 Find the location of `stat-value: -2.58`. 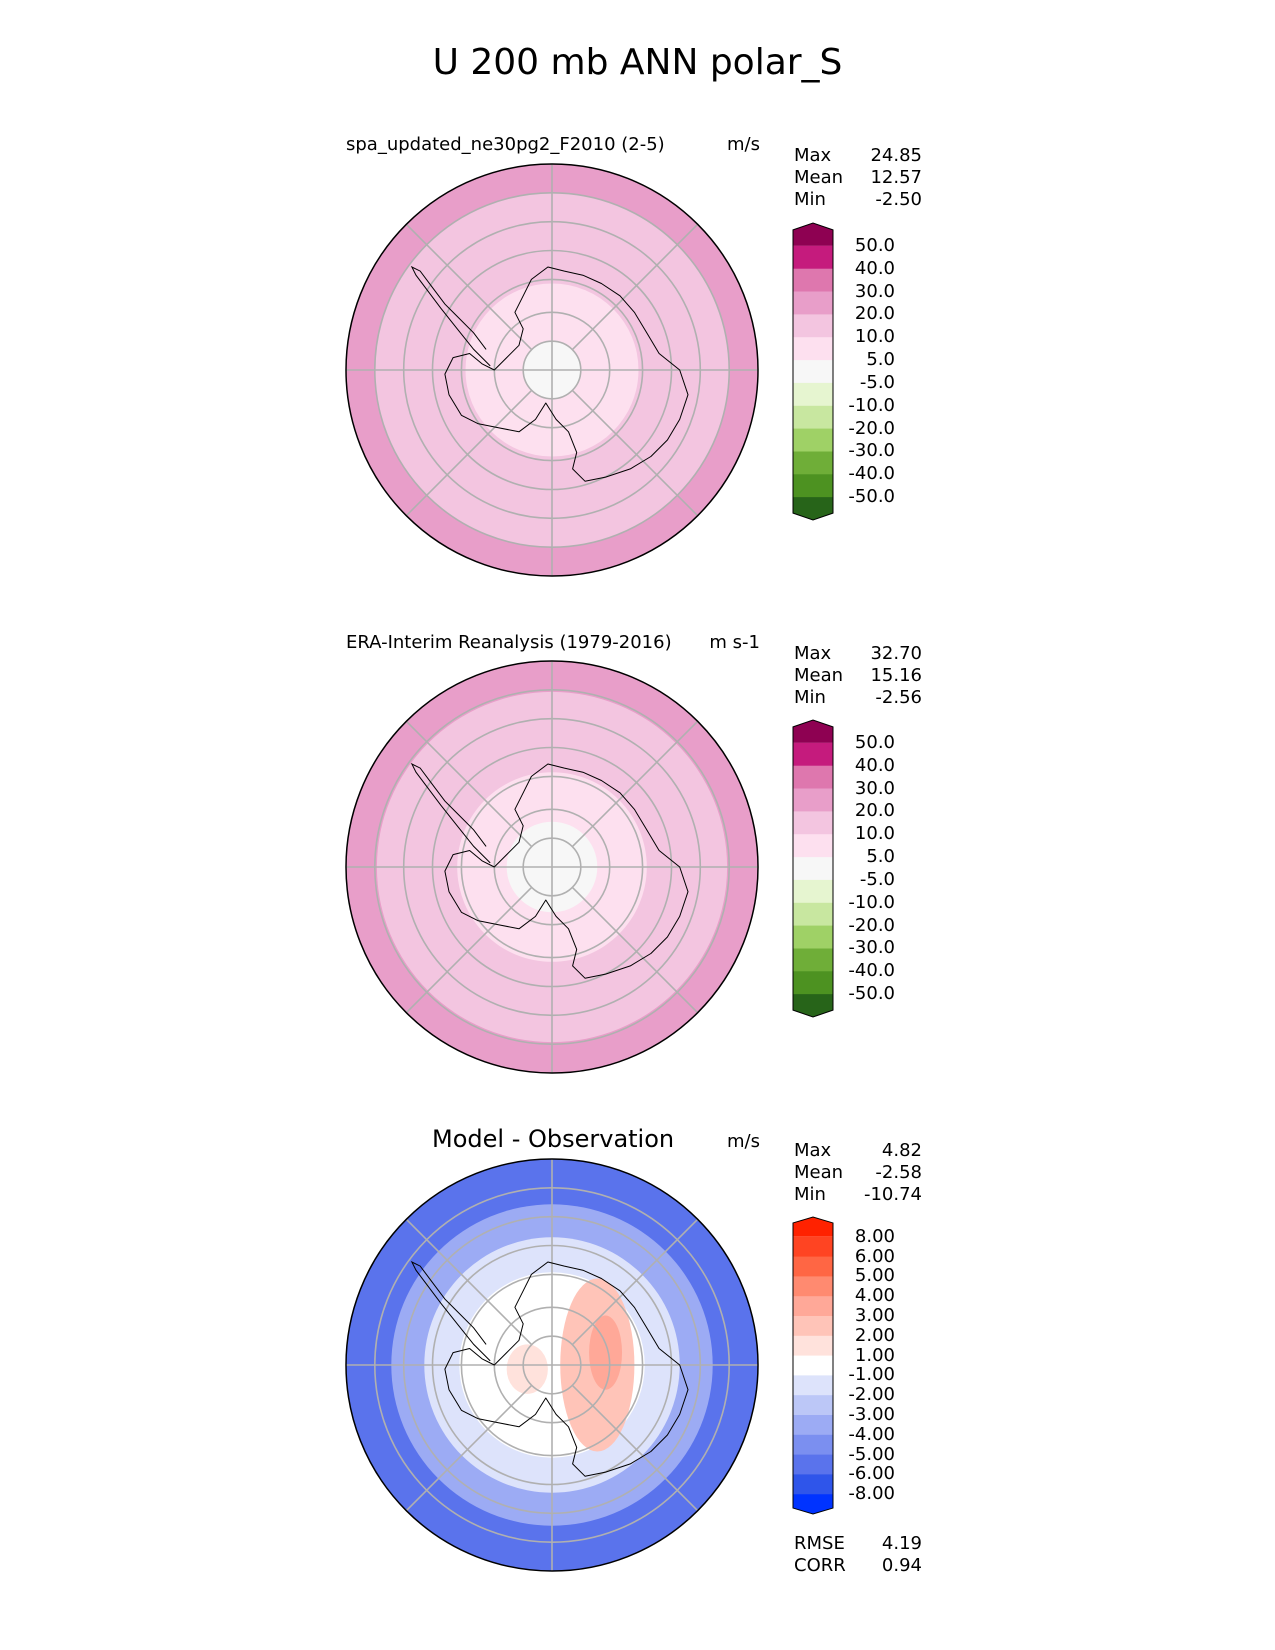

stat-value: -2.58 is located at coordinates (898, 1172).